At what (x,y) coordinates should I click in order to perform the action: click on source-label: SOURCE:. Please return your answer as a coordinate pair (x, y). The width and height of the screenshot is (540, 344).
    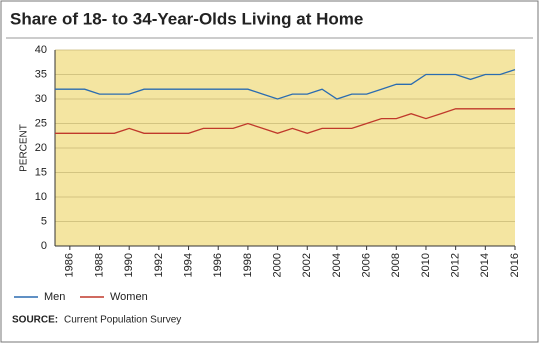
    Looking at the image, I should click on (35, 320).